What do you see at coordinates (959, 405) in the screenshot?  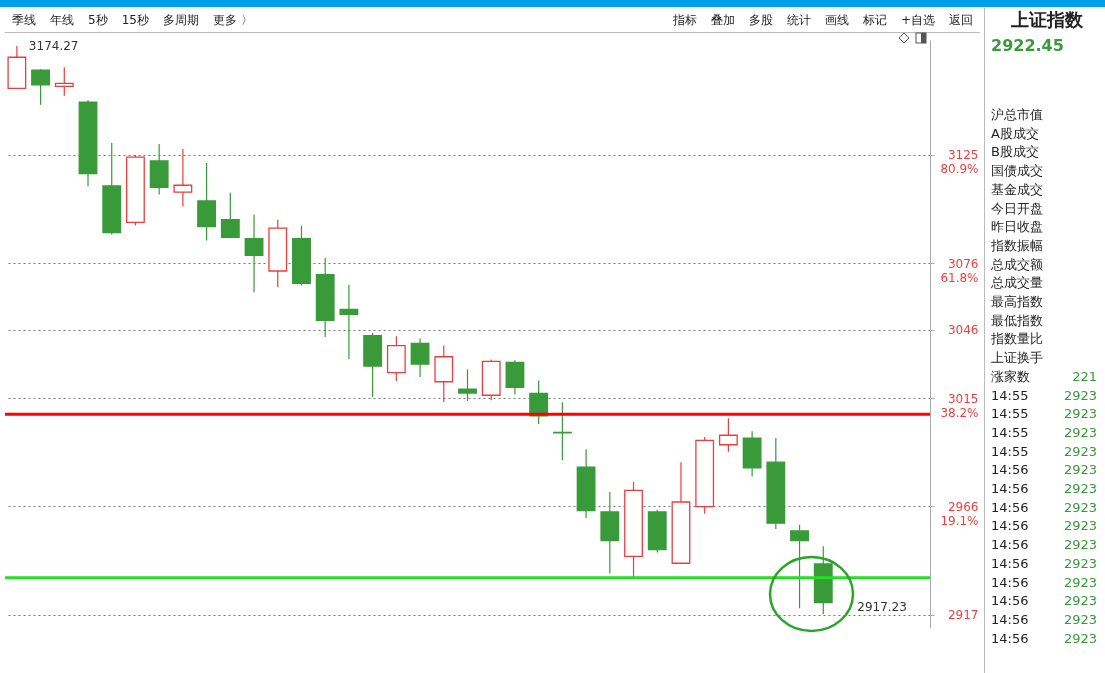 I see `y-tick-label: 3015 38.2%` at bounding box center [959, 405].